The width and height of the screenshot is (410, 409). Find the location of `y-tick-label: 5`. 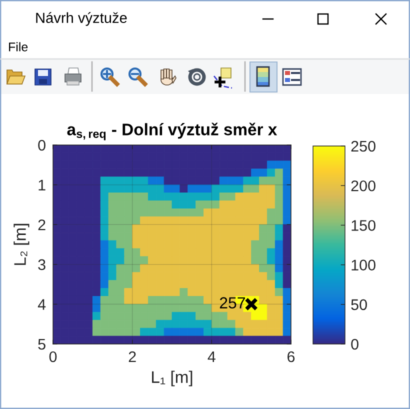

y-tick-label: 5 is located at coordinates (42, 344).